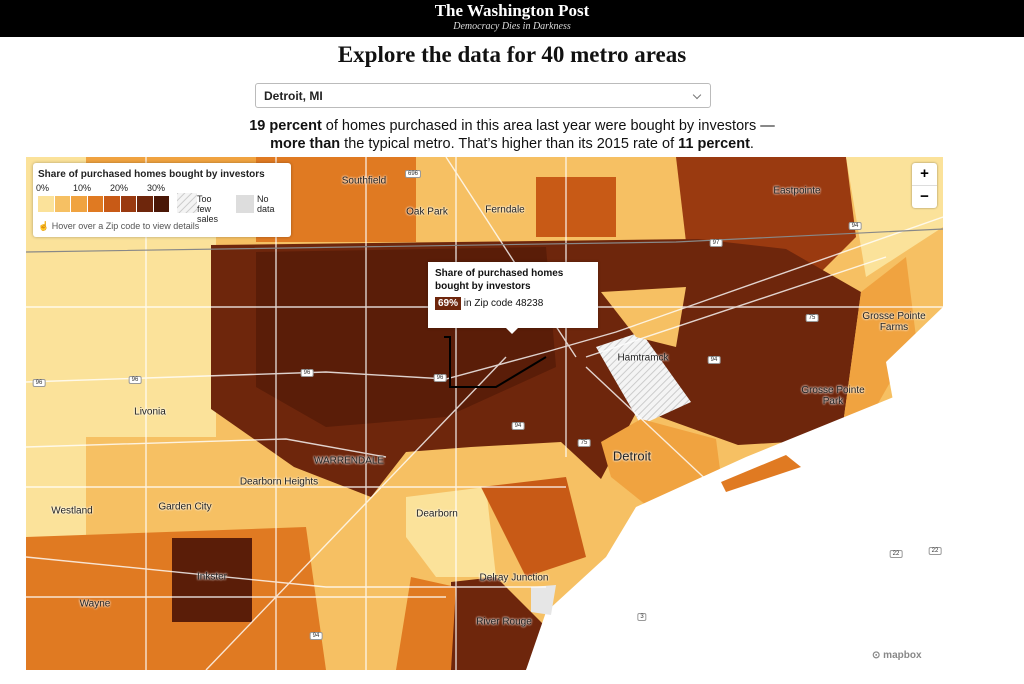 This screenshot has width=1024, height=684. What do you see at coordinates (512, 10) in the screenshot?
I see `logo: The Washington Post` at bounding box center [512, 10].